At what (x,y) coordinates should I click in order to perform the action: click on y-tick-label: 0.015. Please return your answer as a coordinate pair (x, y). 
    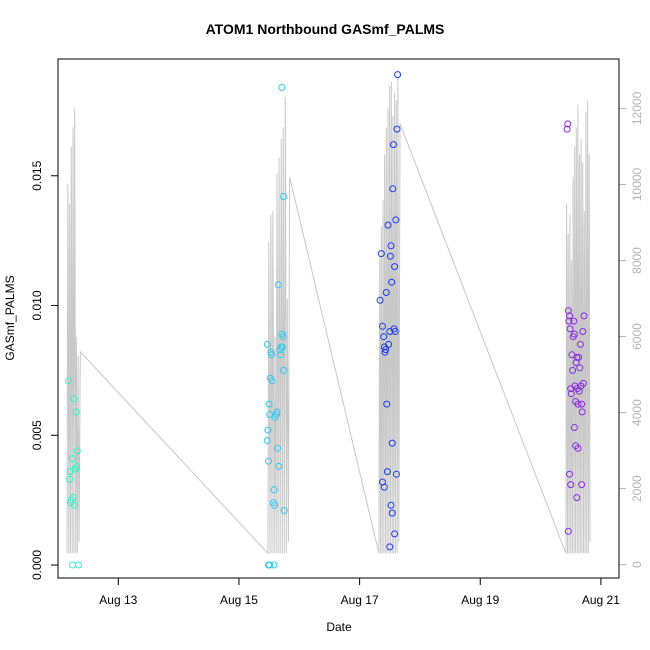
    Looking at the image, I should click on (37, 175).